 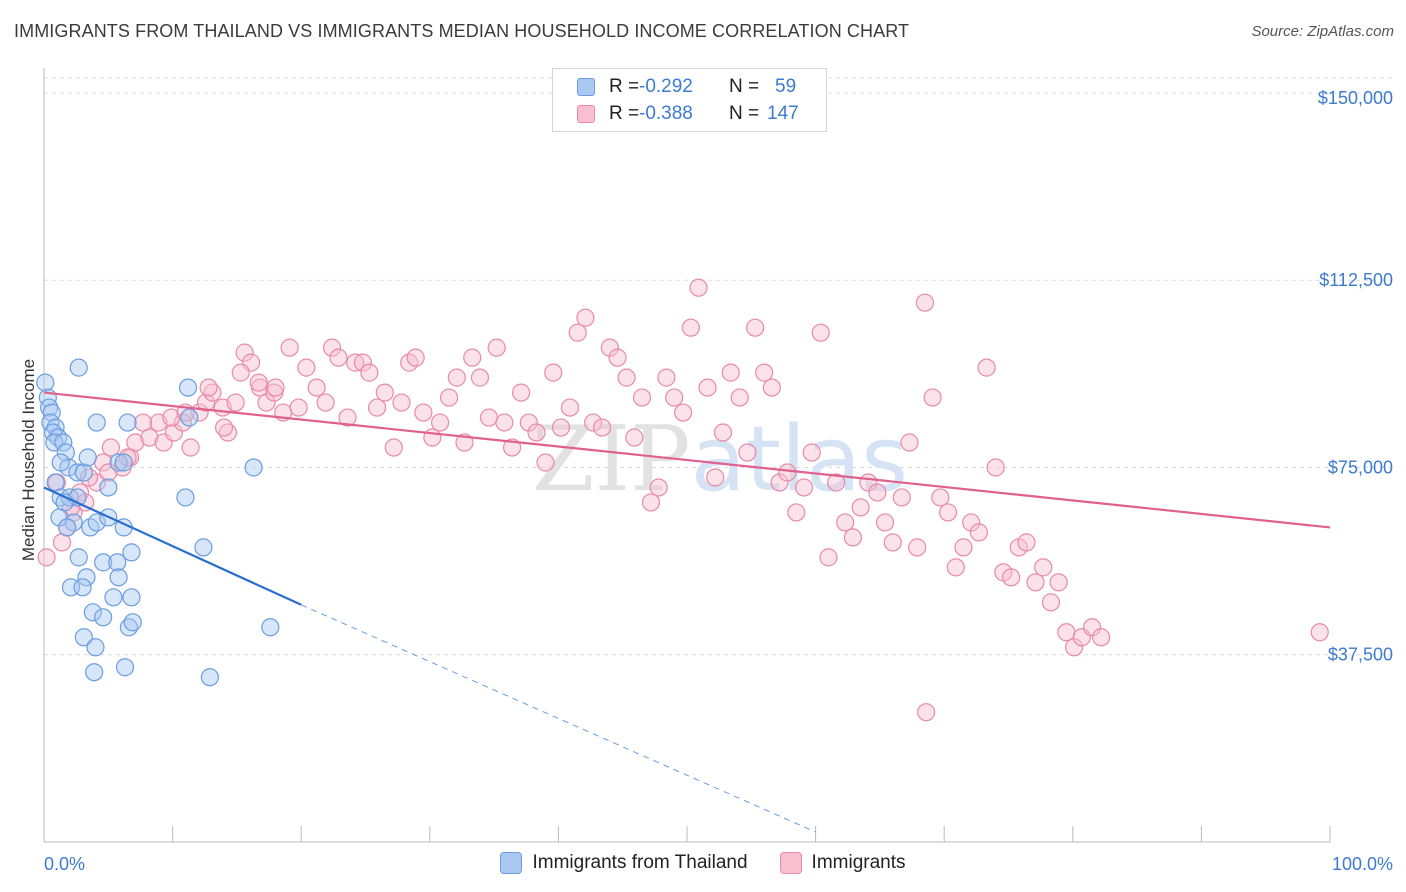 What do you see at coordinates (1322, 31) in the screenshot?
I see `source-label: Source: ZipAtlas.com` at bounding box center [1322, 31].